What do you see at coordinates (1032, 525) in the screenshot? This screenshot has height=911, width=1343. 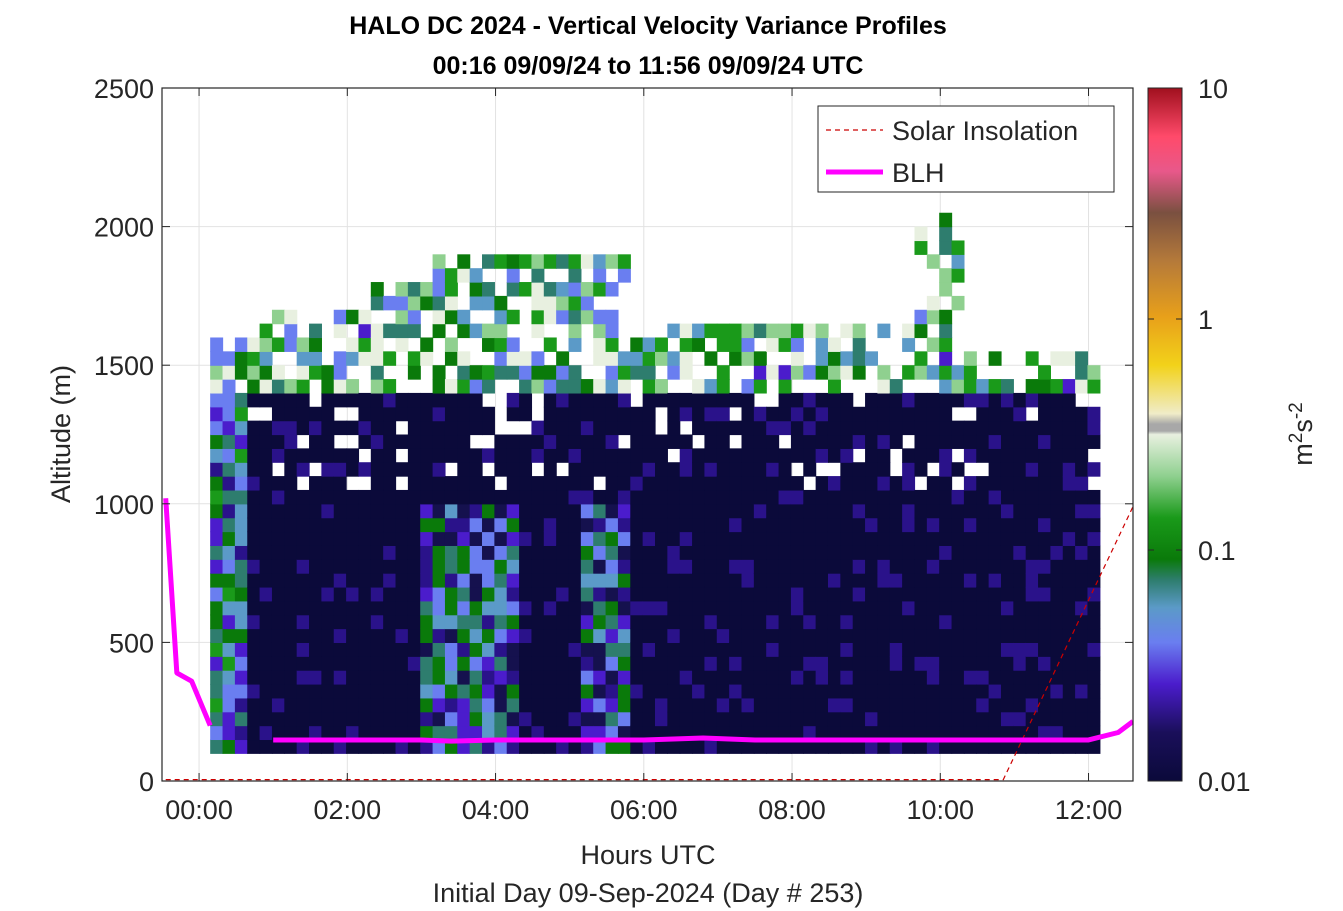 I see `heatmap-cell-1967` at bounding box center [1032, 525].